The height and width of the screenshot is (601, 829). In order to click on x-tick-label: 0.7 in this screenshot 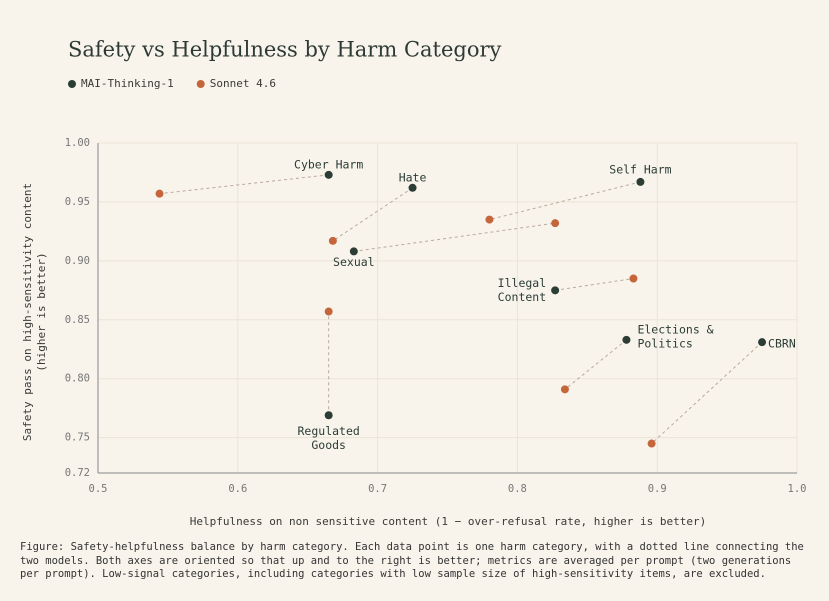, I will do `click(377, 489)`.